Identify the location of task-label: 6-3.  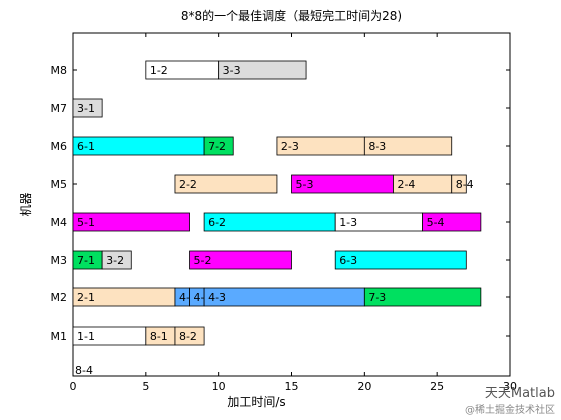
(348, 260).